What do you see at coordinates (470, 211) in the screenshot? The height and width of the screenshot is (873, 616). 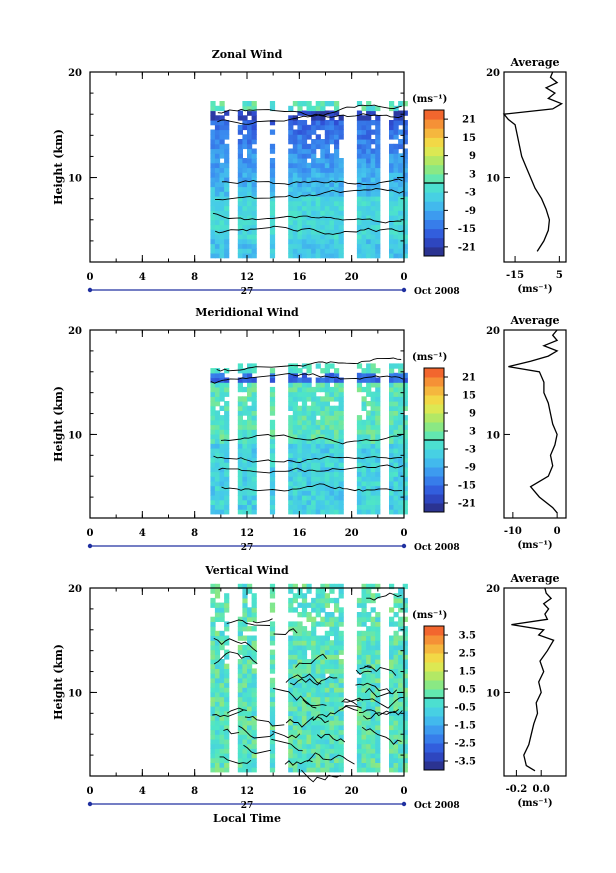 I see `colorbar-tick-label: -9` at bounding box center [470, 211].